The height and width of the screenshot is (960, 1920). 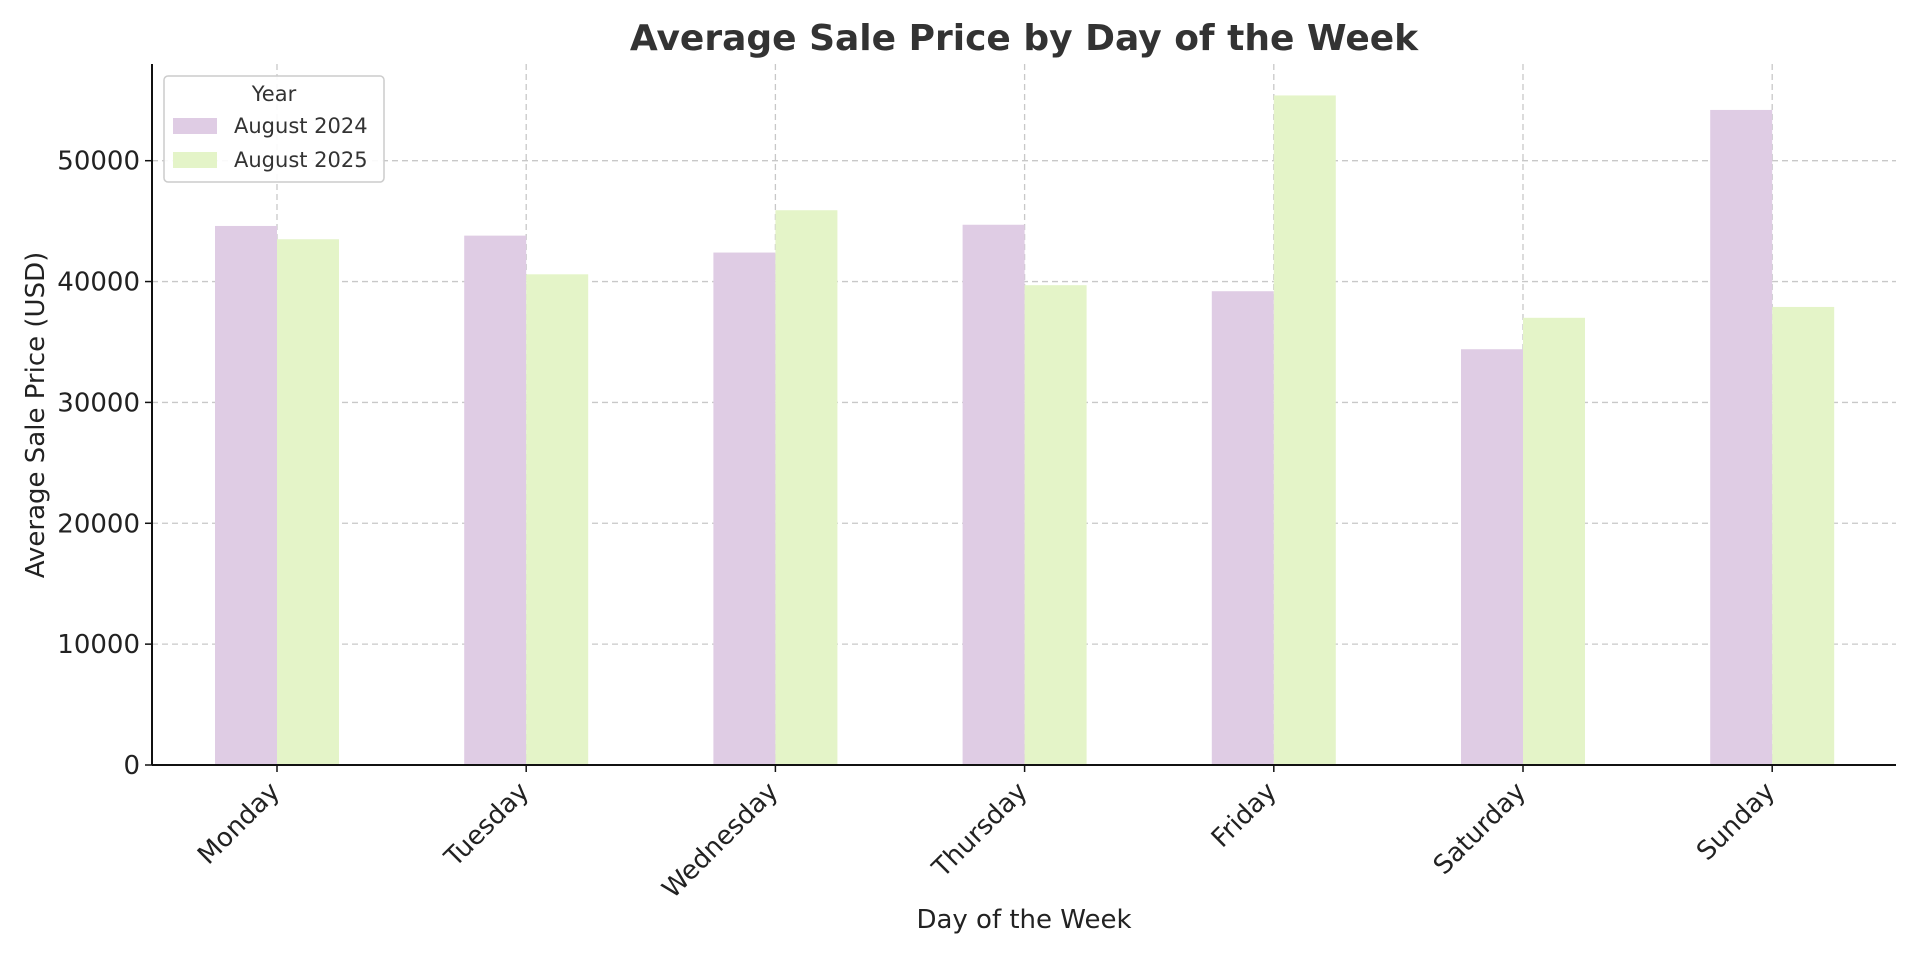 What do you see at coordinates (1024, 38) in the screenshot?
I see `chart-title: Average Sale Price by Day of the Week` at bounding box center [1024, 38].